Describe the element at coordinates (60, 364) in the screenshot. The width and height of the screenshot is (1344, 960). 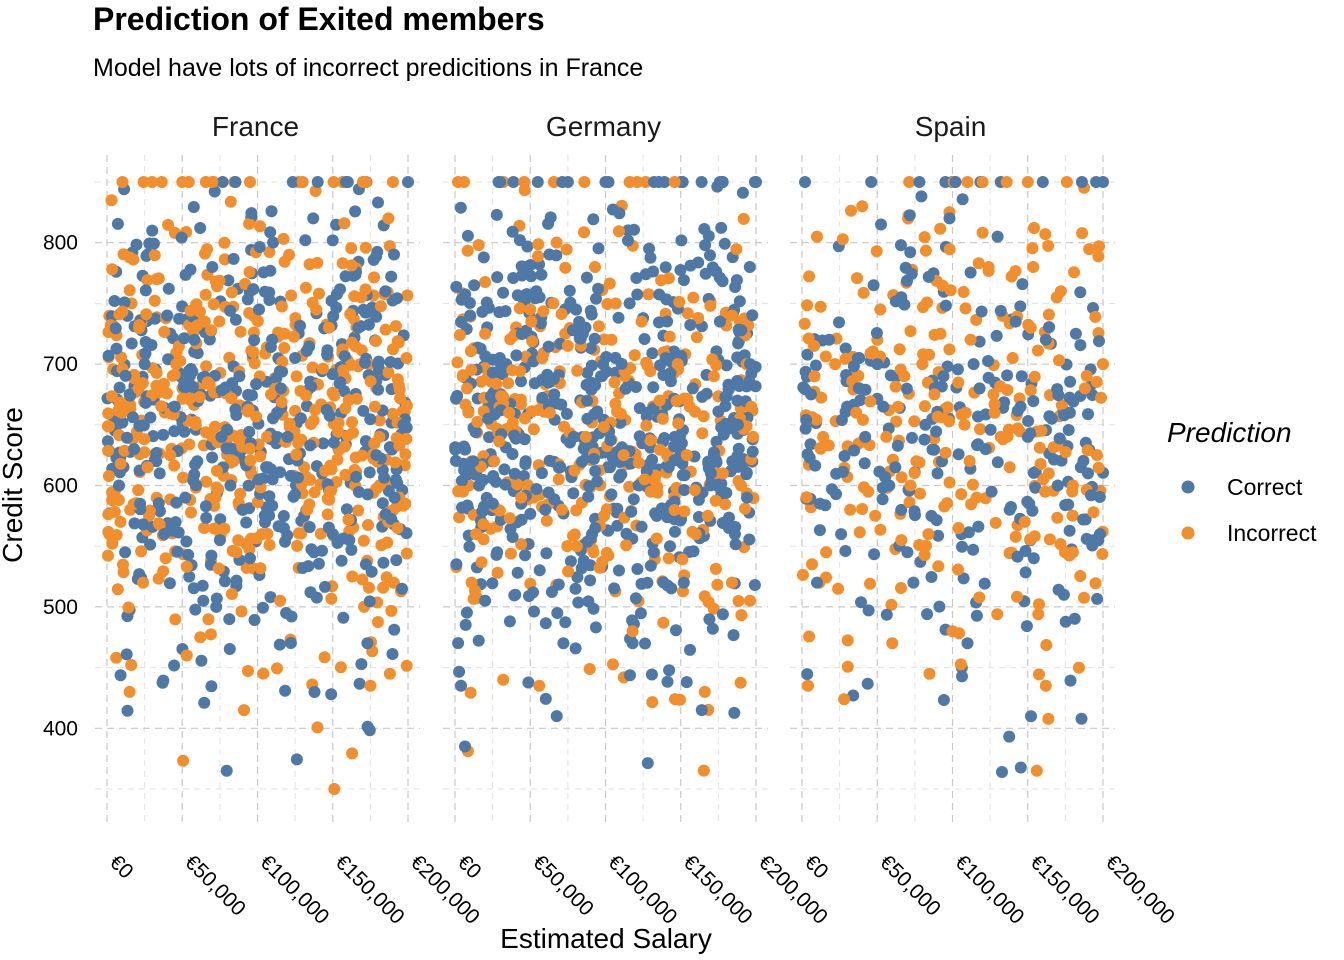
I see `y-tick-label: 700` at that location.